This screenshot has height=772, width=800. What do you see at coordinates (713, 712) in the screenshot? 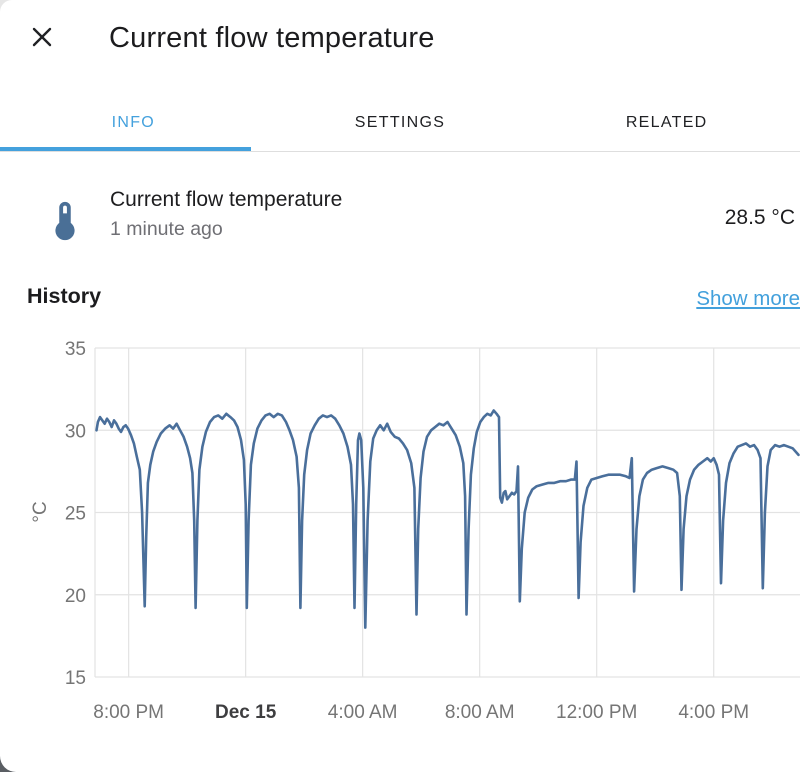
I see `x-tick-label: 4:00 PM` at bounding box center [713, 712].